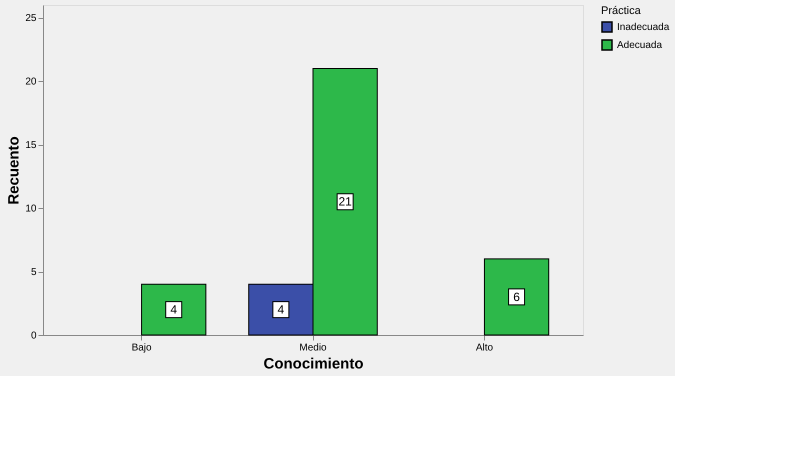 The height and width of the screenshot is (461, 809). Describe the element at coordinates (313, 348) in the screenshot. I see `x-tick-label: Medio` at that location.